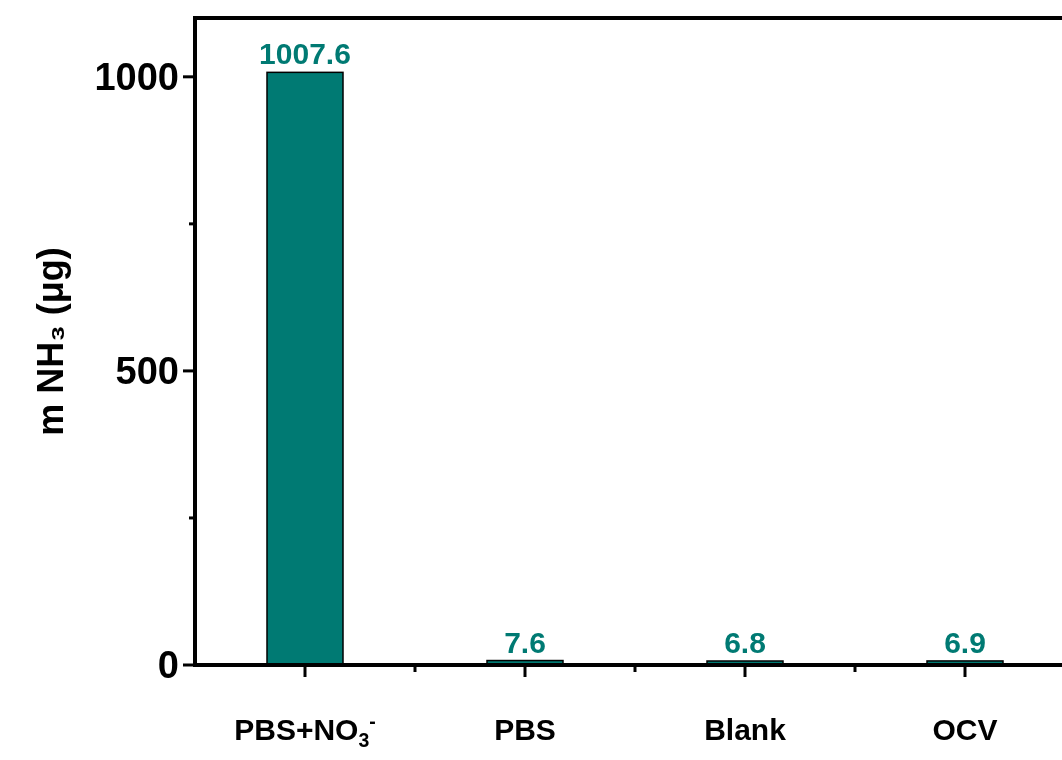 The width and height of the screenshot is (1062, 760). Describe the element at coordinates (305, 54) in the screenshot. I see `data-label: 1007.6` at that location.